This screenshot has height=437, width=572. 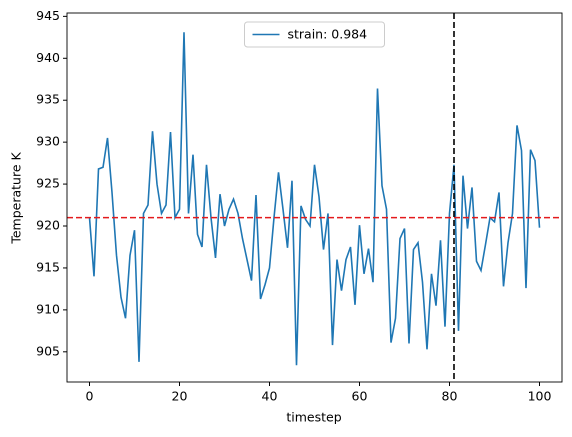 What do you see at coordinates (48, 266) in the screenshot?
I see `y-tick-label: 915` at bounding box center [48, 266].